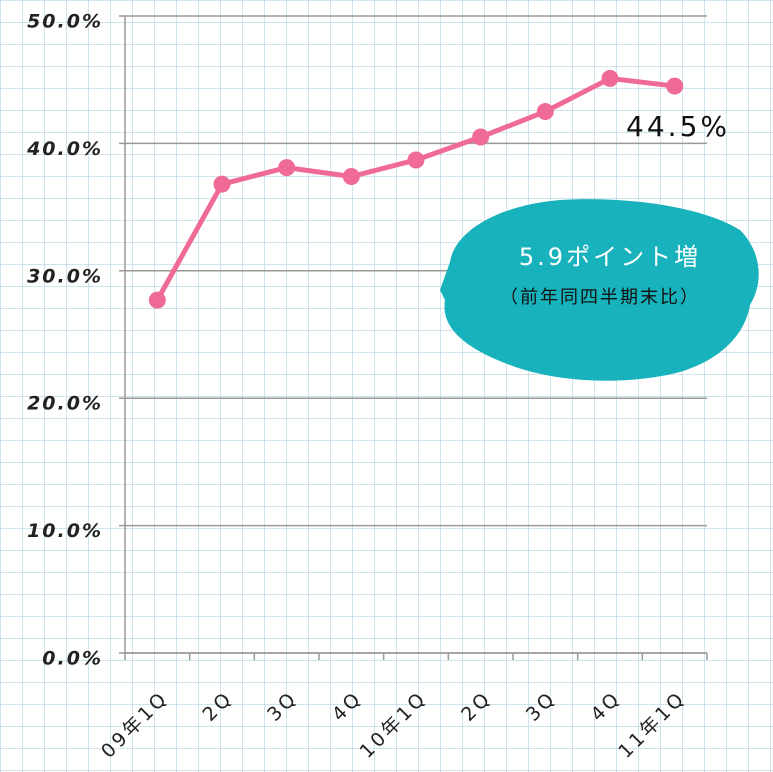  I want to click on y-tick-label: 10.0%, so click(65, 531).